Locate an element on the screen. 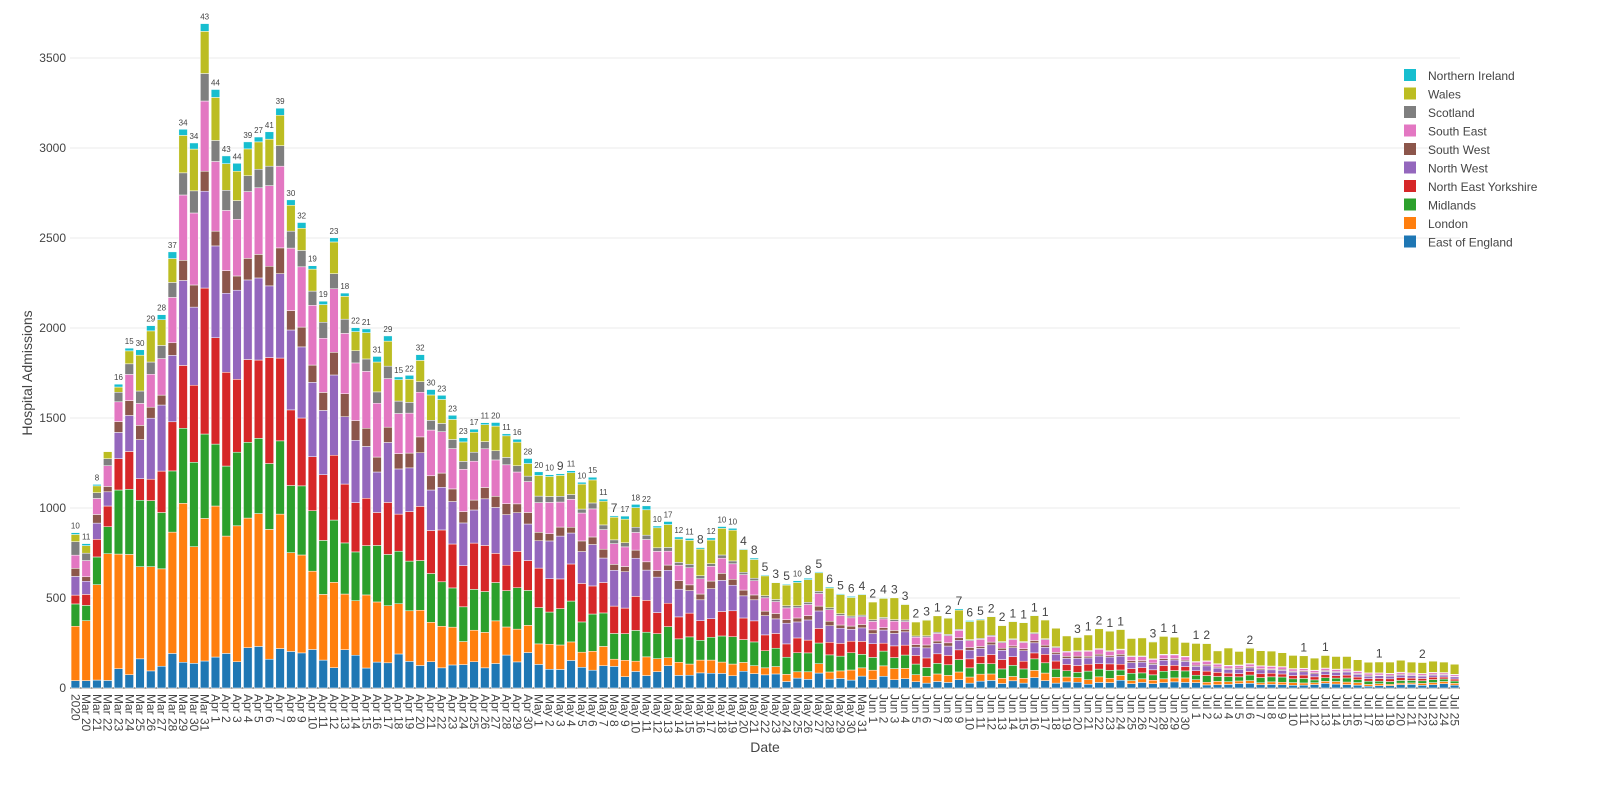 This screenshot has height=798, width=1617. bar-top-label: 1 is located at coordinates (1023, 614).